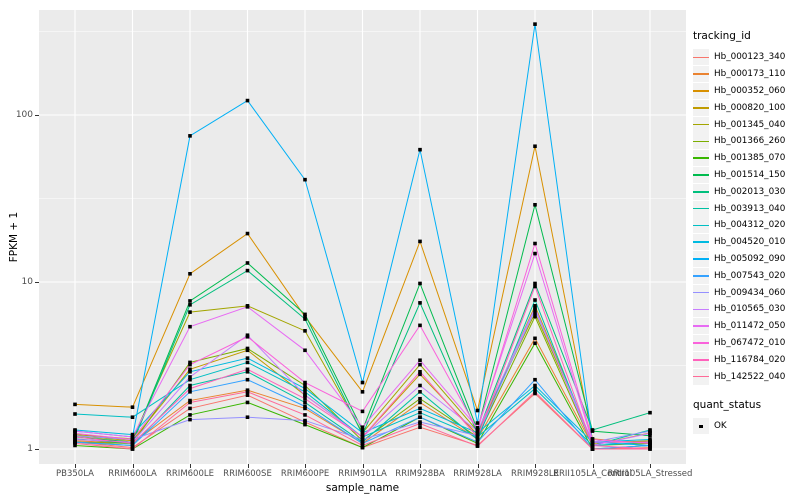 Image resolution: width=800 pixels, height=500 pixels. I want to click on x-tick-label: RRIM928LE, so click(535, 474).